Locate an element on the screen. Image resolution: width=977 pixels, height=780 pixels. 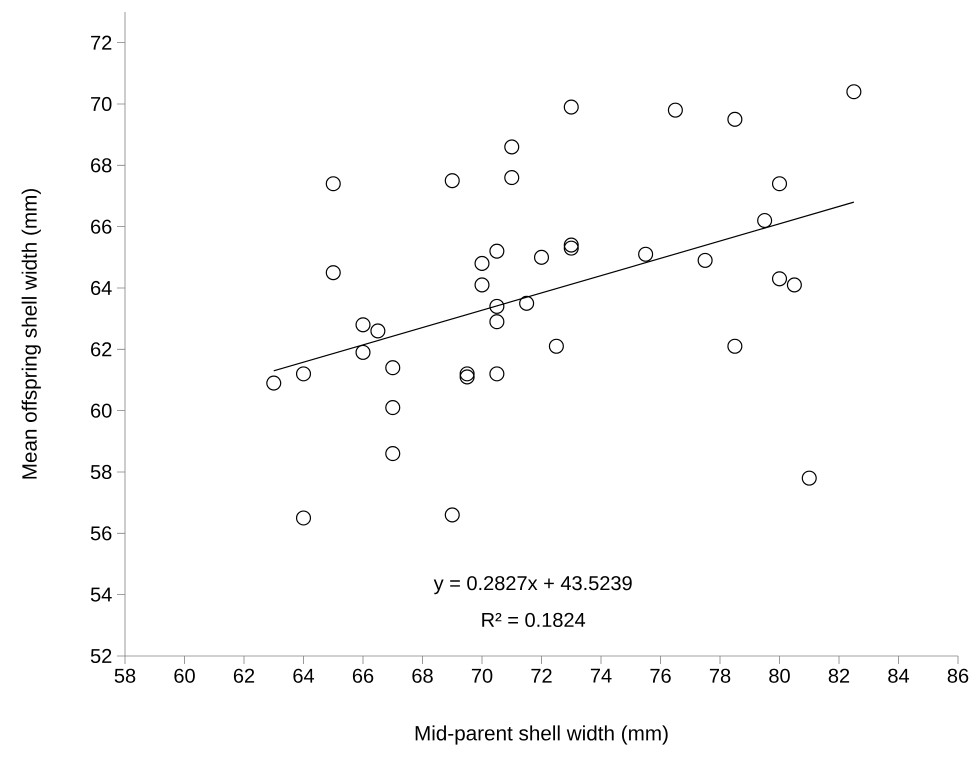
y-tick-label: 62 is located at coordinates (101, 349).